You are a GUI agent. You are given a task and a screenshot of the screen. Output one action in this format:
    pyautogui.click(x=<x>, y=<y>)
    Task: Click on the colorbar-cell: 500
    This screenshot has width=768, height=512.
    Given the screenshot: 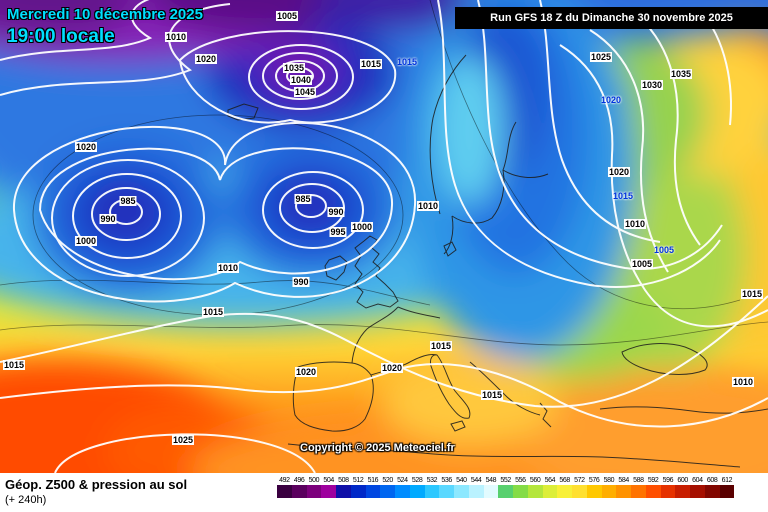 What is the action you would take?
    pyautogui.click(x=314, y=487)
    